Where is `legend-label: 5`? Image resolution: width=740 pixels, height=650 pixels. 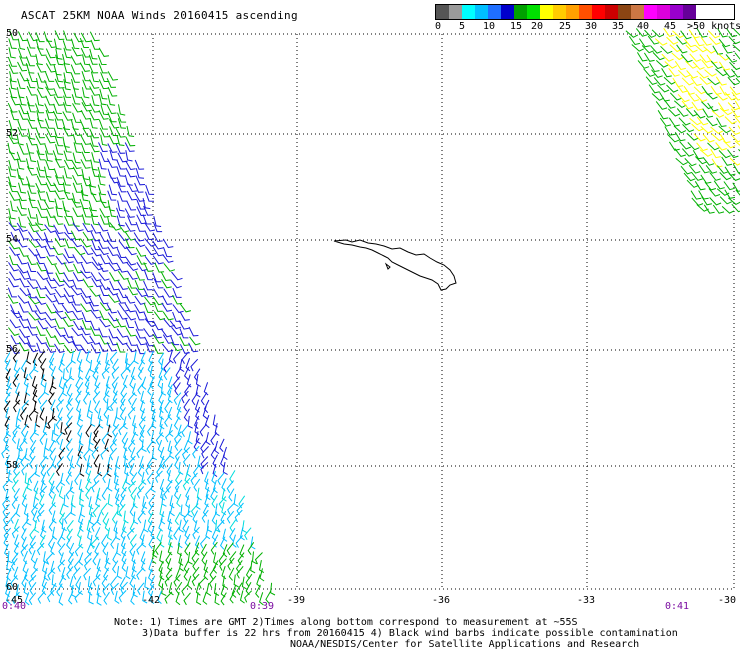
legend-label: 5 is located at coordinates (462, 26).